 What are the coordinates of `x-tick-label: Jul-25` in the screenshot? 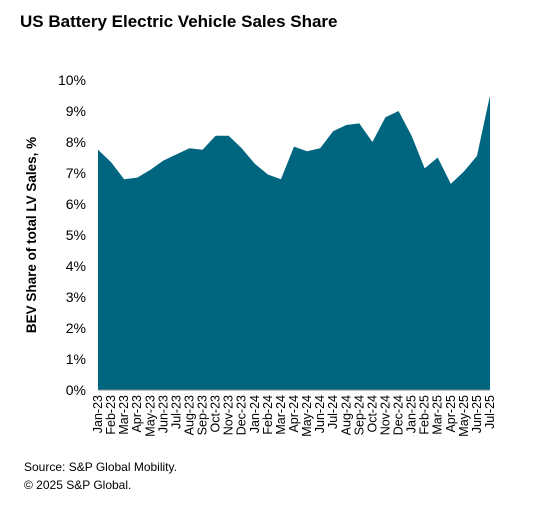 It's located at (490, 412).